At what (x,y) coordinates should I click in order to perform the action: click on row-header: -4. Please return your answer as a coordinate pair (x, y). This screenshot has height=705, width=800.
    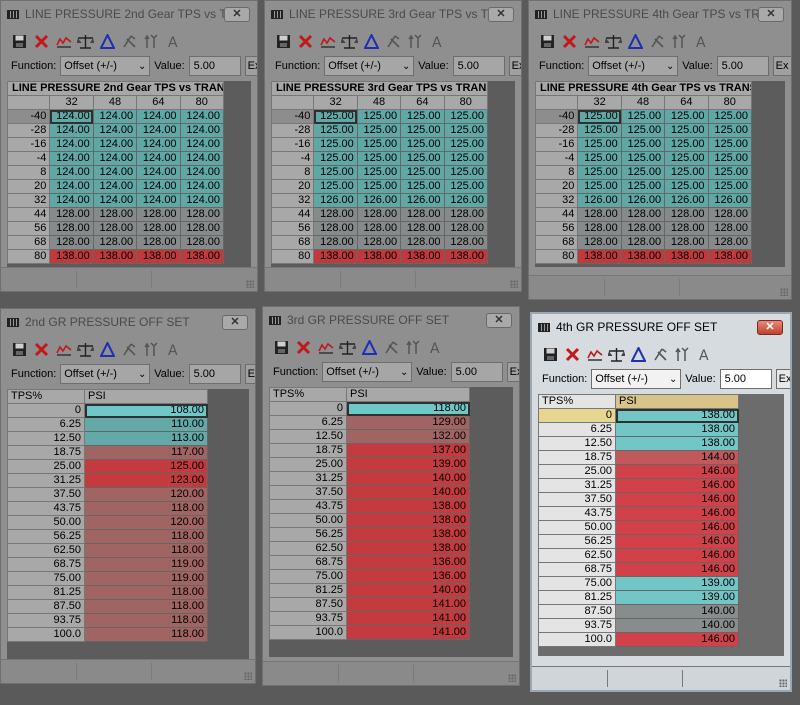
    Looking at the image, I should click on (28, 158).